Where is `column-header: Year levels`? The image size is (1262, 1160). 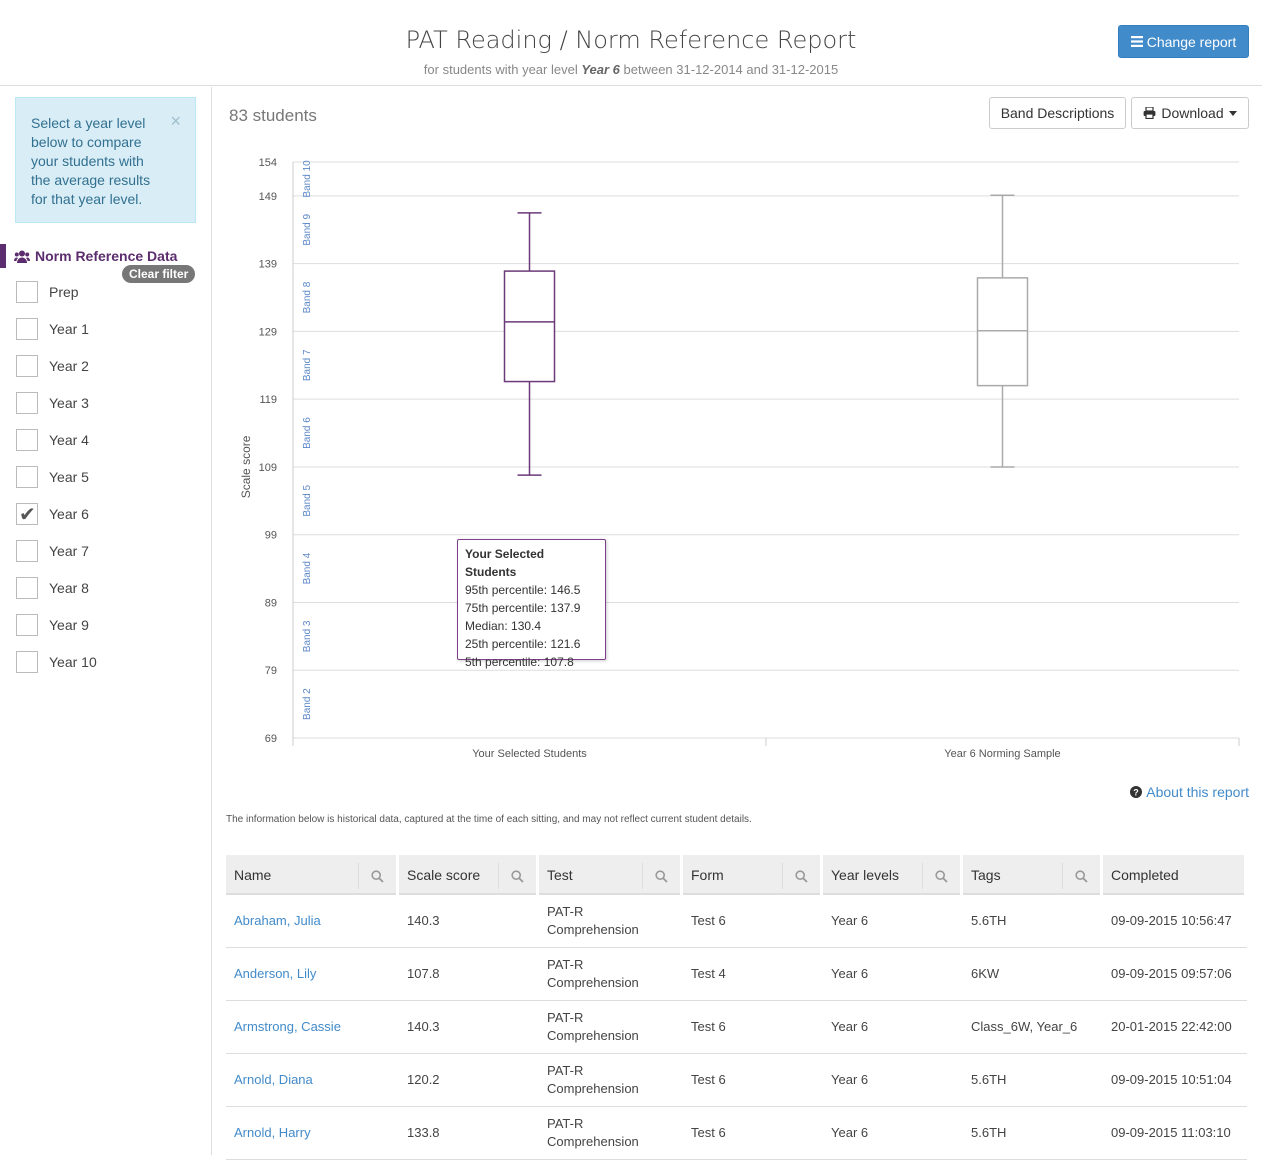
column-header: Year levels is located at coordinates (893, 875).